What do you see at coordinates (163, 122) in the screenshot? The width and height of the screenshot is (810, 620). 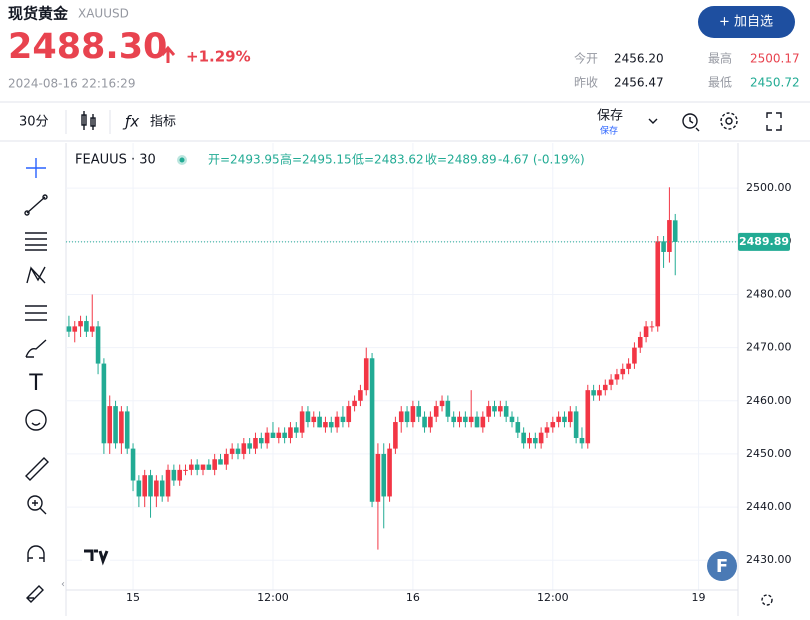 I see `indicators: 指标` at bounding box center [163, 122].